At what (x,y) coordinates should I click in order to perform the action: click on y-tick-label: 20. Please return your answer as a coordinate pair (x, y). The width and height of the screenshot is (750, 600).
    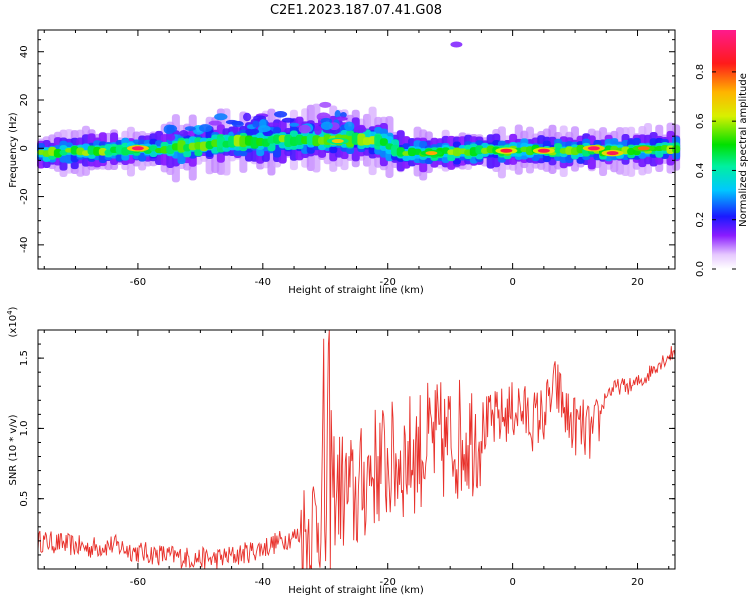
    Looking at the image, I should click on (24, 100).